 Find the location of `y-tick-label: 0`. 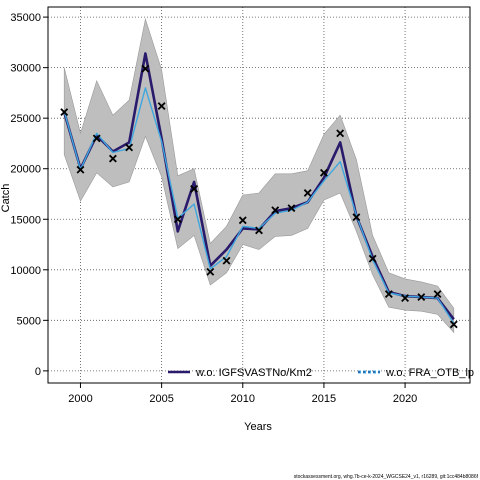

y-tick-label: 0 is located at coordinates (38, 372).